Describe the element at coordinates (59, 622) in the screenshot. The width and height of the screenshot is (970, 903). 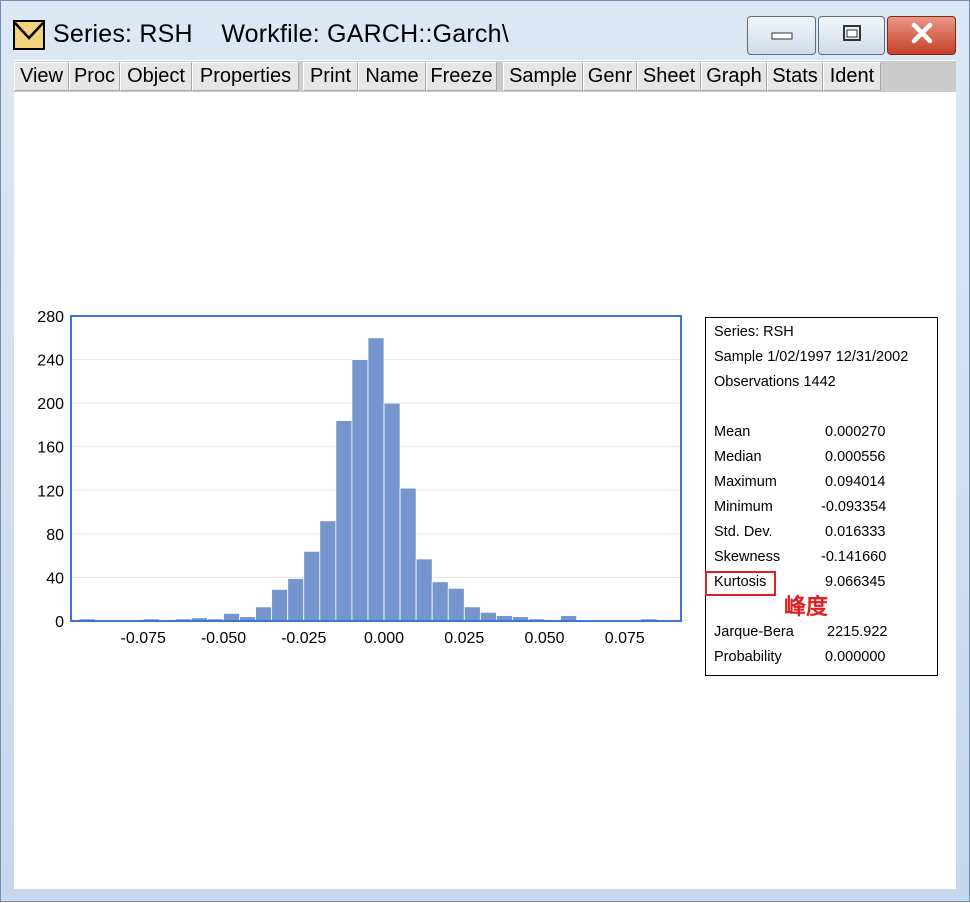
I see `y-tick-label: 0` at that location.